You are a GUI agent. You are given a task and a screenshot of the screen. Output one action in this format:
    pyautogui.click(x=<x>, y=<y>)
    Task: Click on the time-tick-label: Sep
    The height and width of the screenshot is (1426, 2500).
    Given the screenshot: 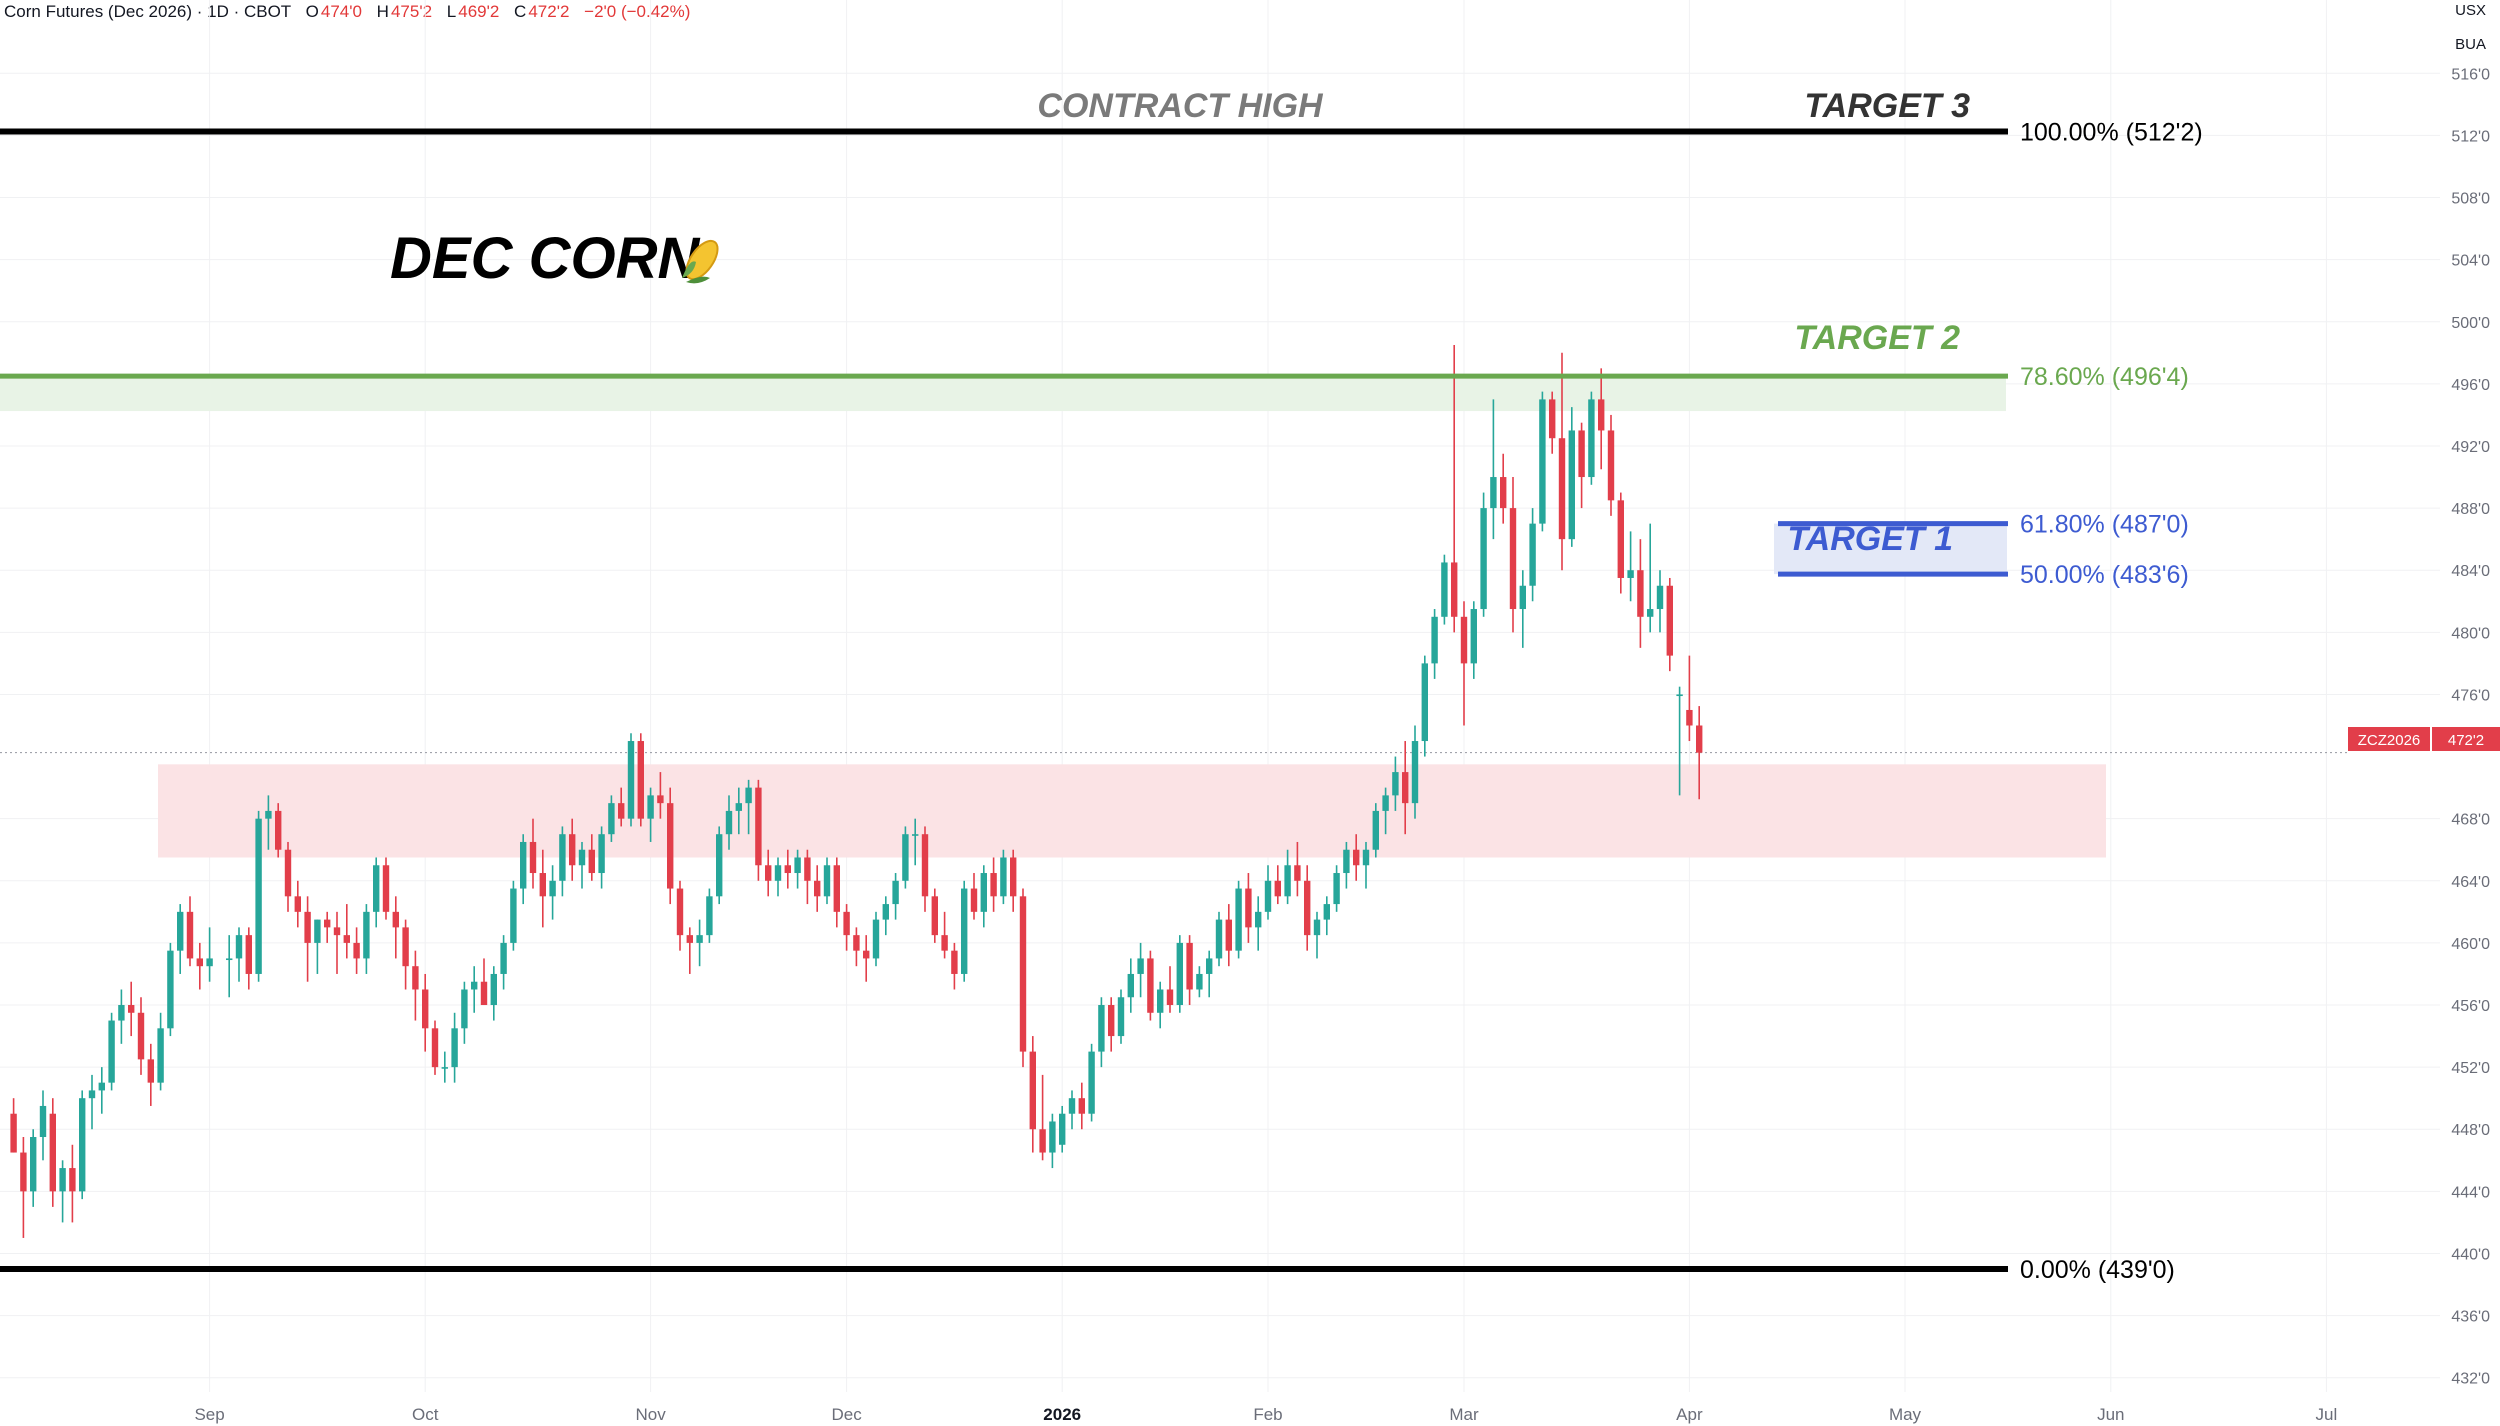 What is the action you would take?
    pyautogui.click(x=209, y=1414)
    